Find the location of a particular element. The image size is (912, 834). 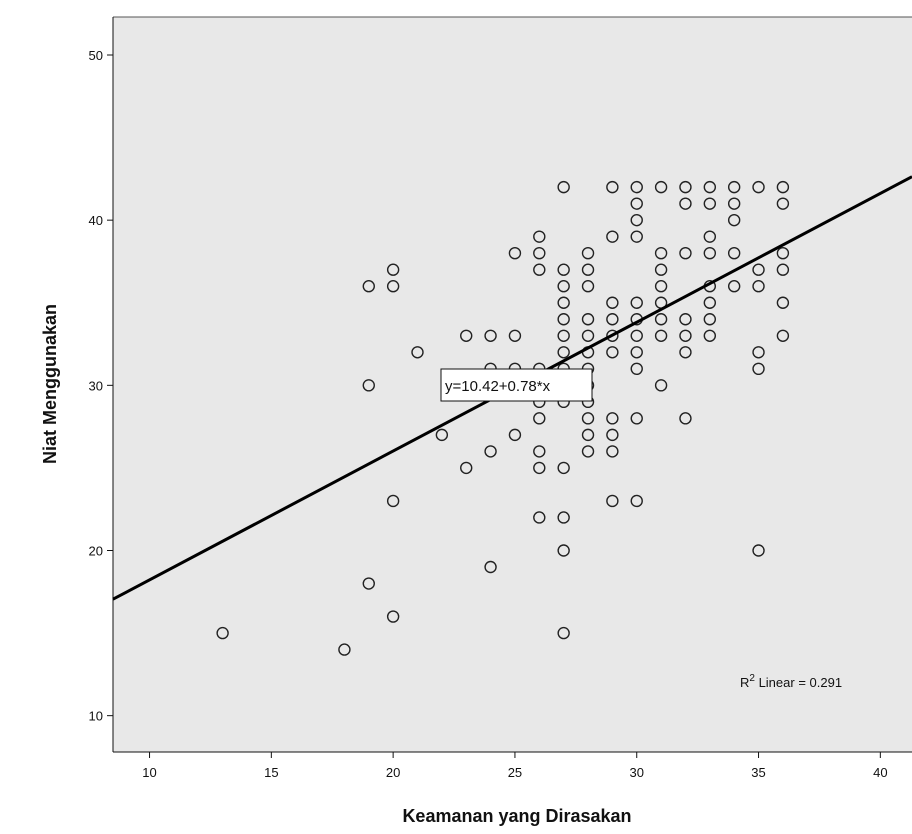

y-tick-label: 30 is located at coordinates (96, 385).